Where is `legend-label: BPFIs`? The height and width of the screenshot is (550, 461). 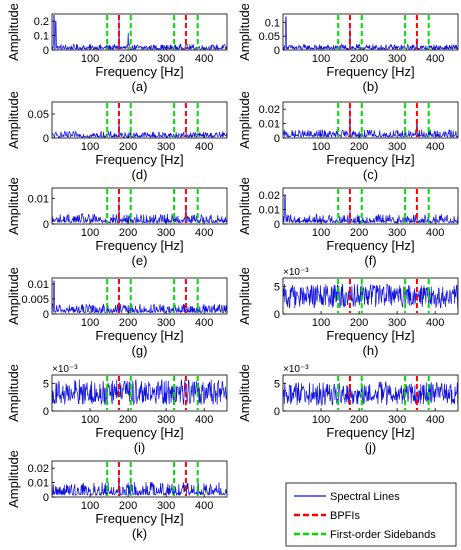
legend-label: BPFIs is located at coordinates (345, 516).